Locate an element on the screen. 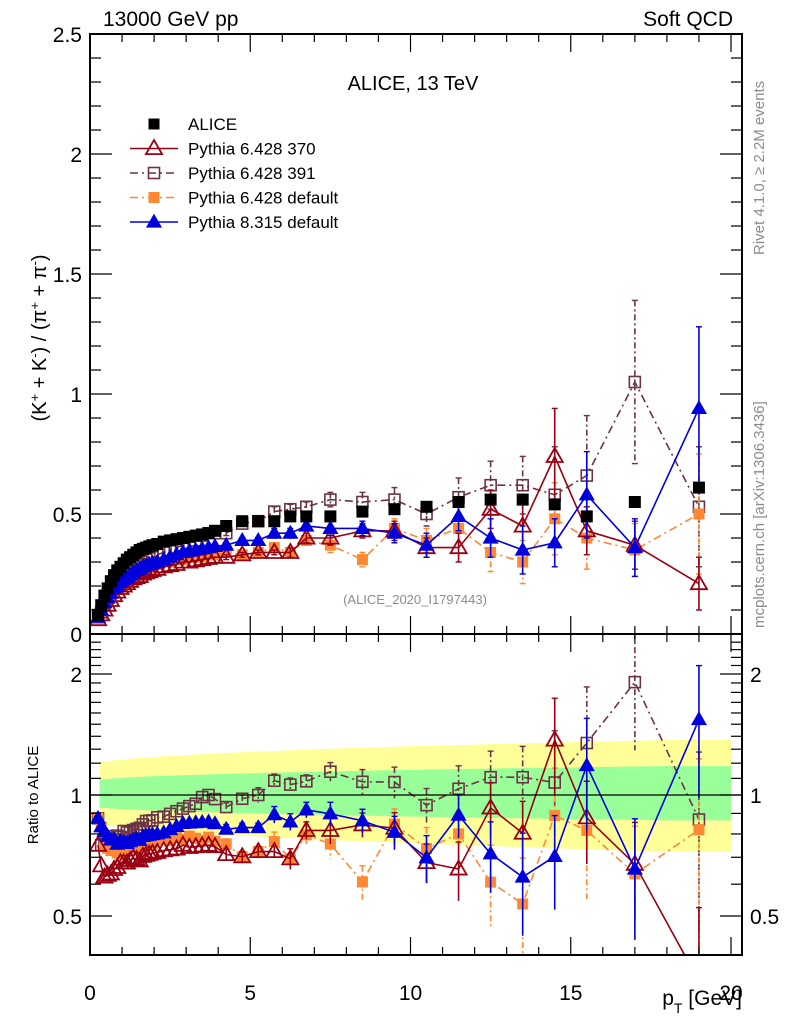  legend-entry: Pythia 8.315 default is located at coordinates (234, 222).